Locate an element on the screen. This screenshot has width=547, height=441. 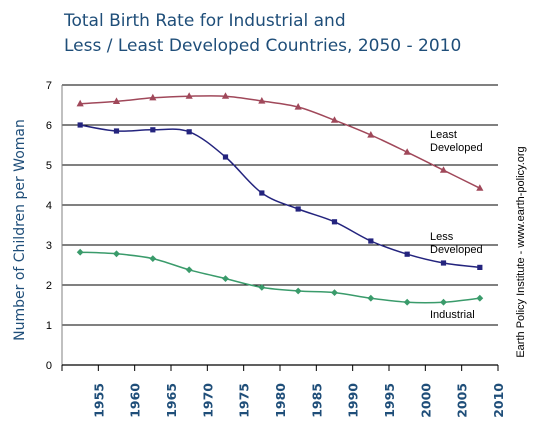
y-tick-label-6: 6 is located at coordinates (49, 126).